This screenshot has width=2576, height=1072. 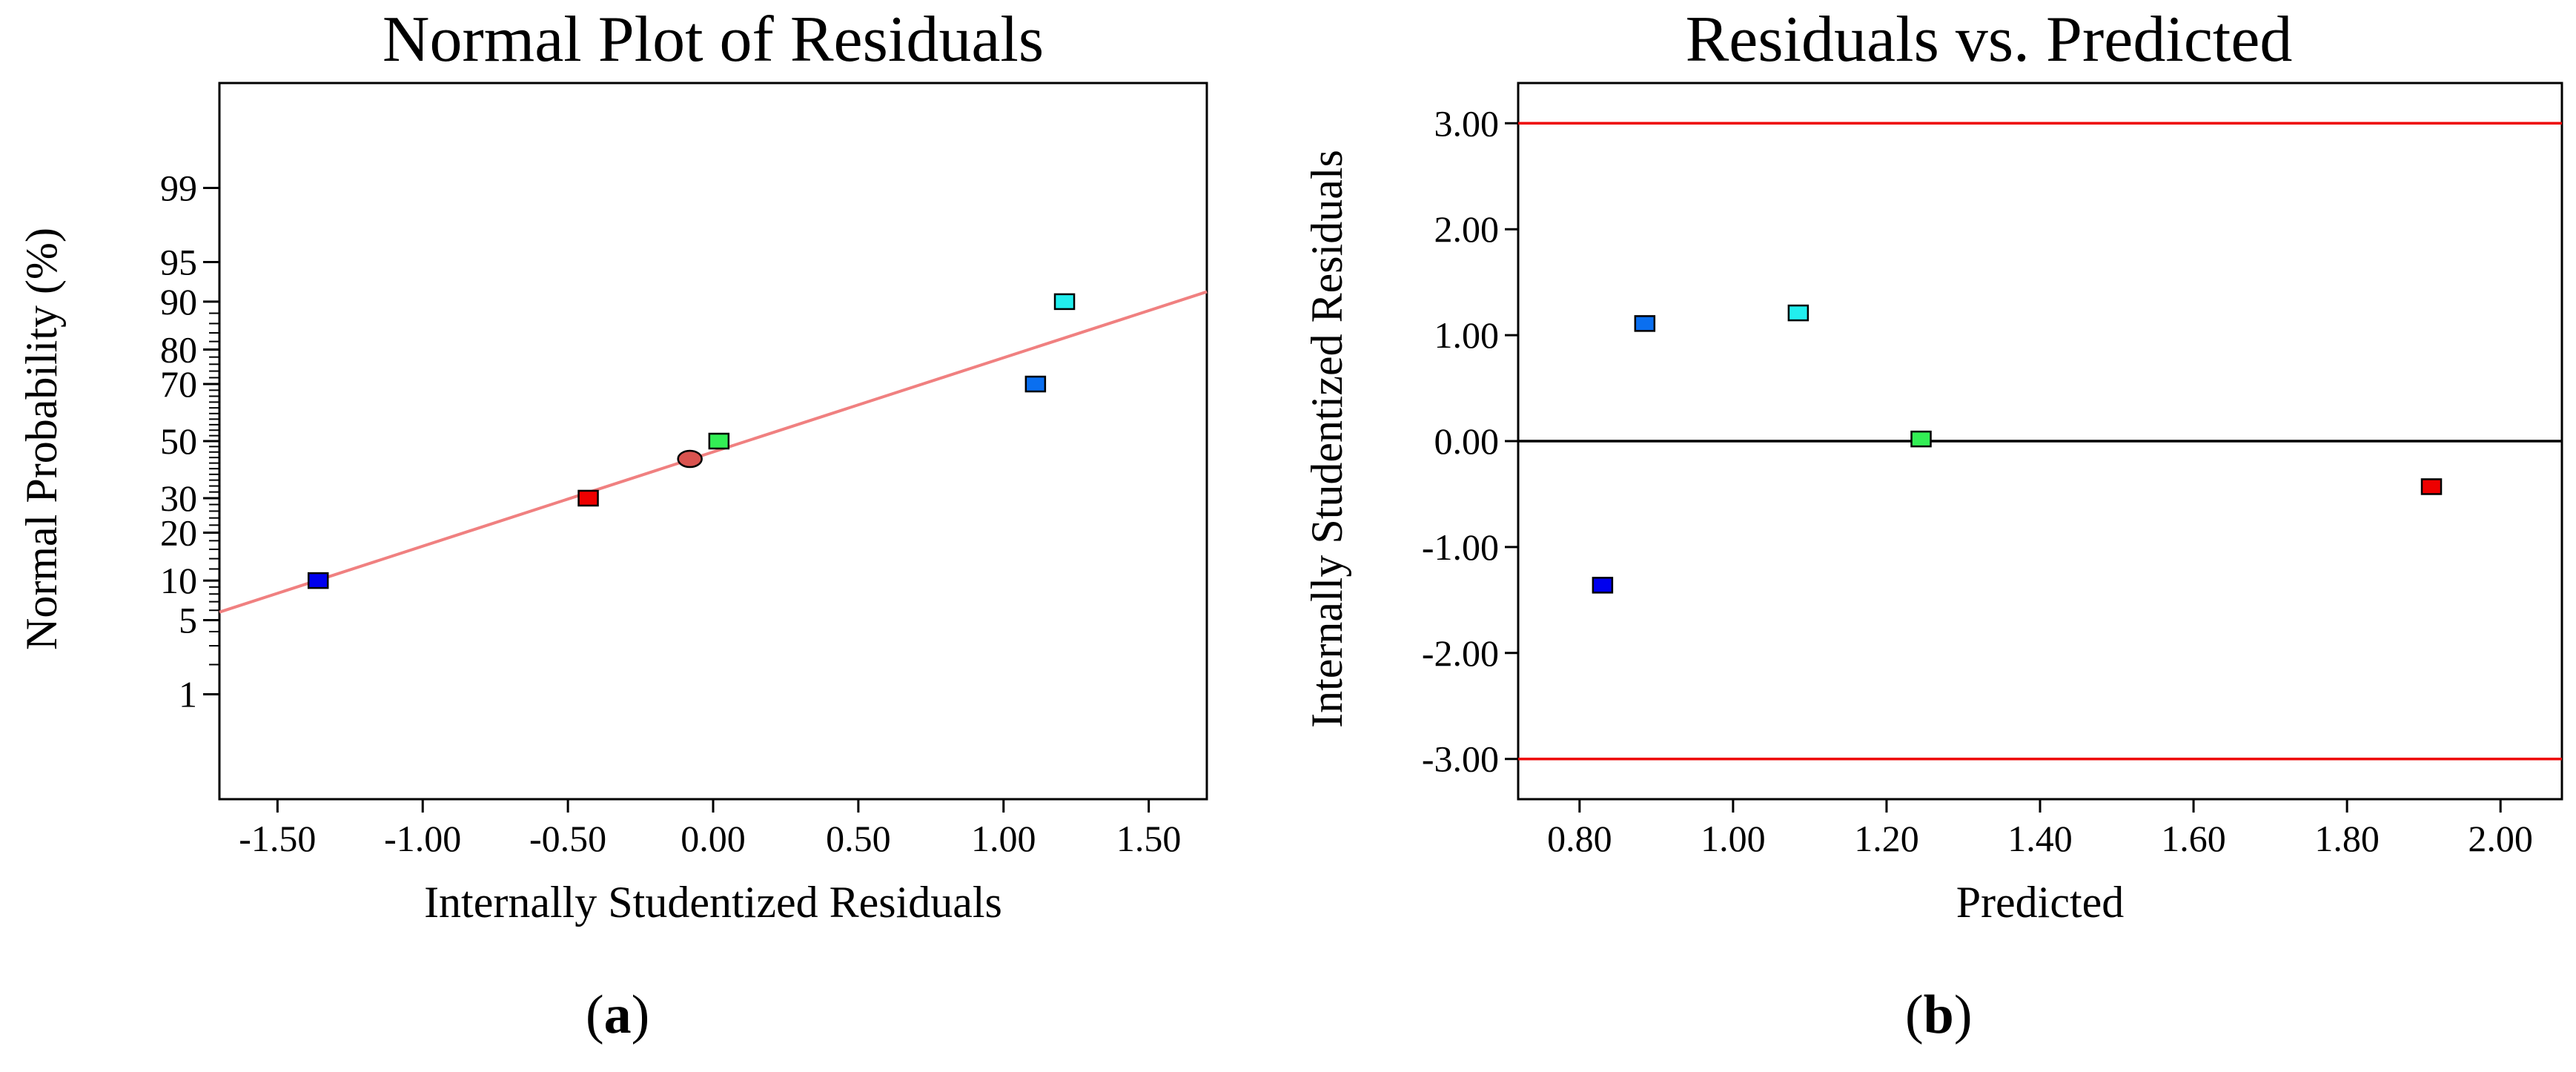 I want to click on panel-b-x-label: Predicted, so click(x=2040, y=902).